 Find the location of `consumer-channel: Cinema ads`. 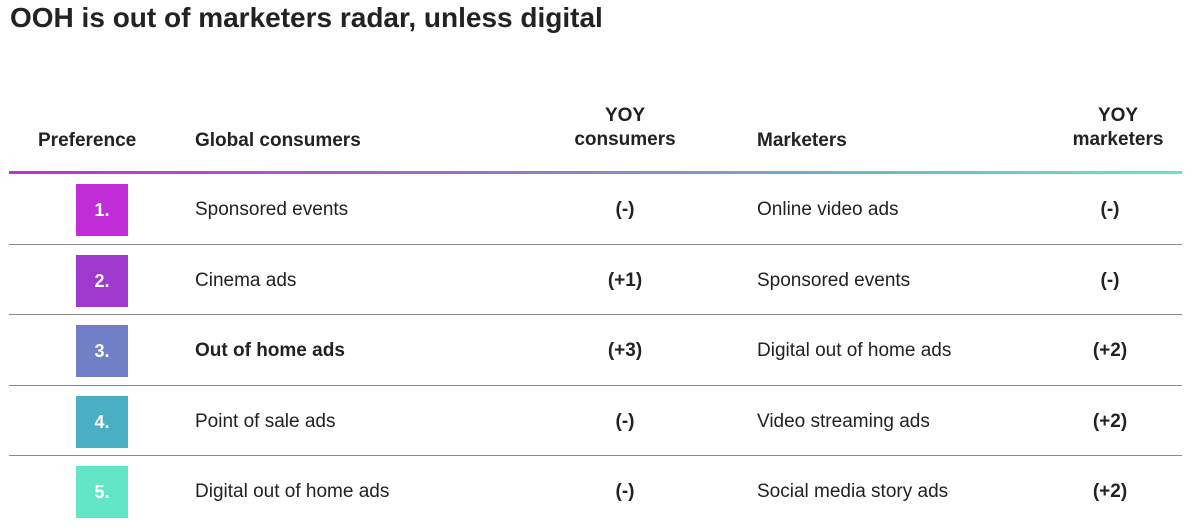

consumer-channel: Cinema ads is located at coordinates (246, 280).